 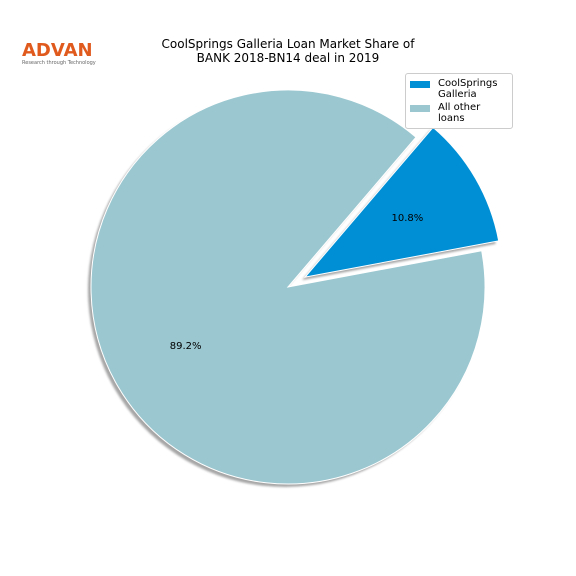 I want to click on logo: ADVAN Research through Technology, so click(x=59, y=53).